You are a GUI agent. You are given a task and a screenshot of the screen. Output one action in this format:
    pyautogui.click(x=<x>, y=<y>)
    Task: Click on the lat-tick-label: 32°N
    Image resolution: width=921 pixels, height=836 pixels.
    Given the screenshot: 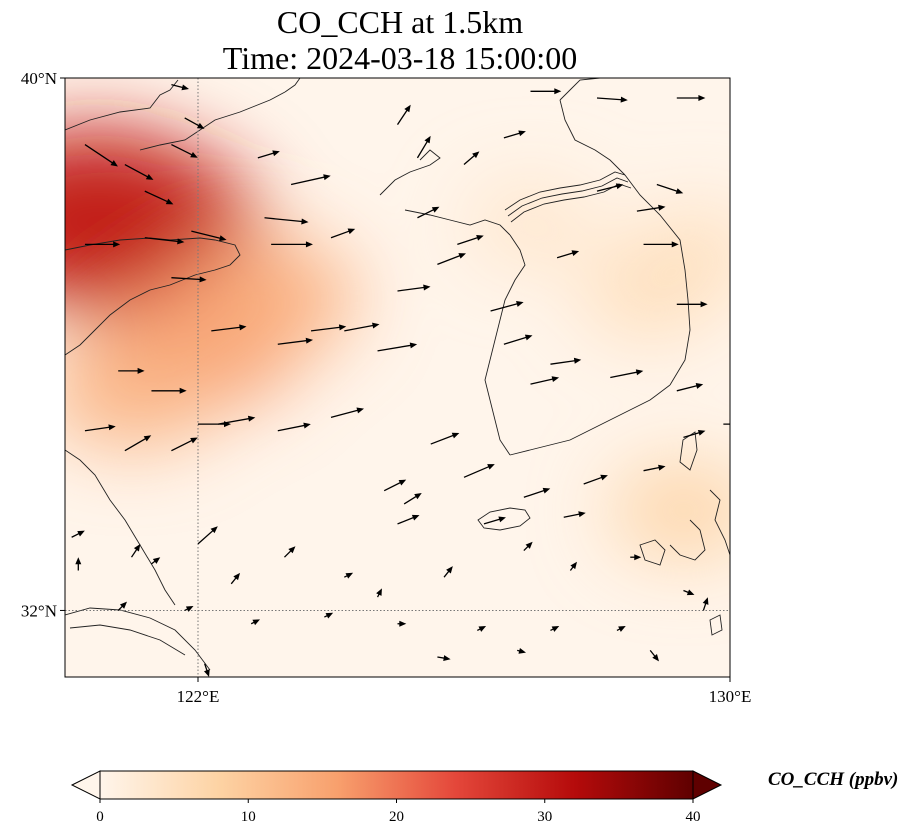 What is the action you would take?
    pyautogui.click(x=39, y=610)
    